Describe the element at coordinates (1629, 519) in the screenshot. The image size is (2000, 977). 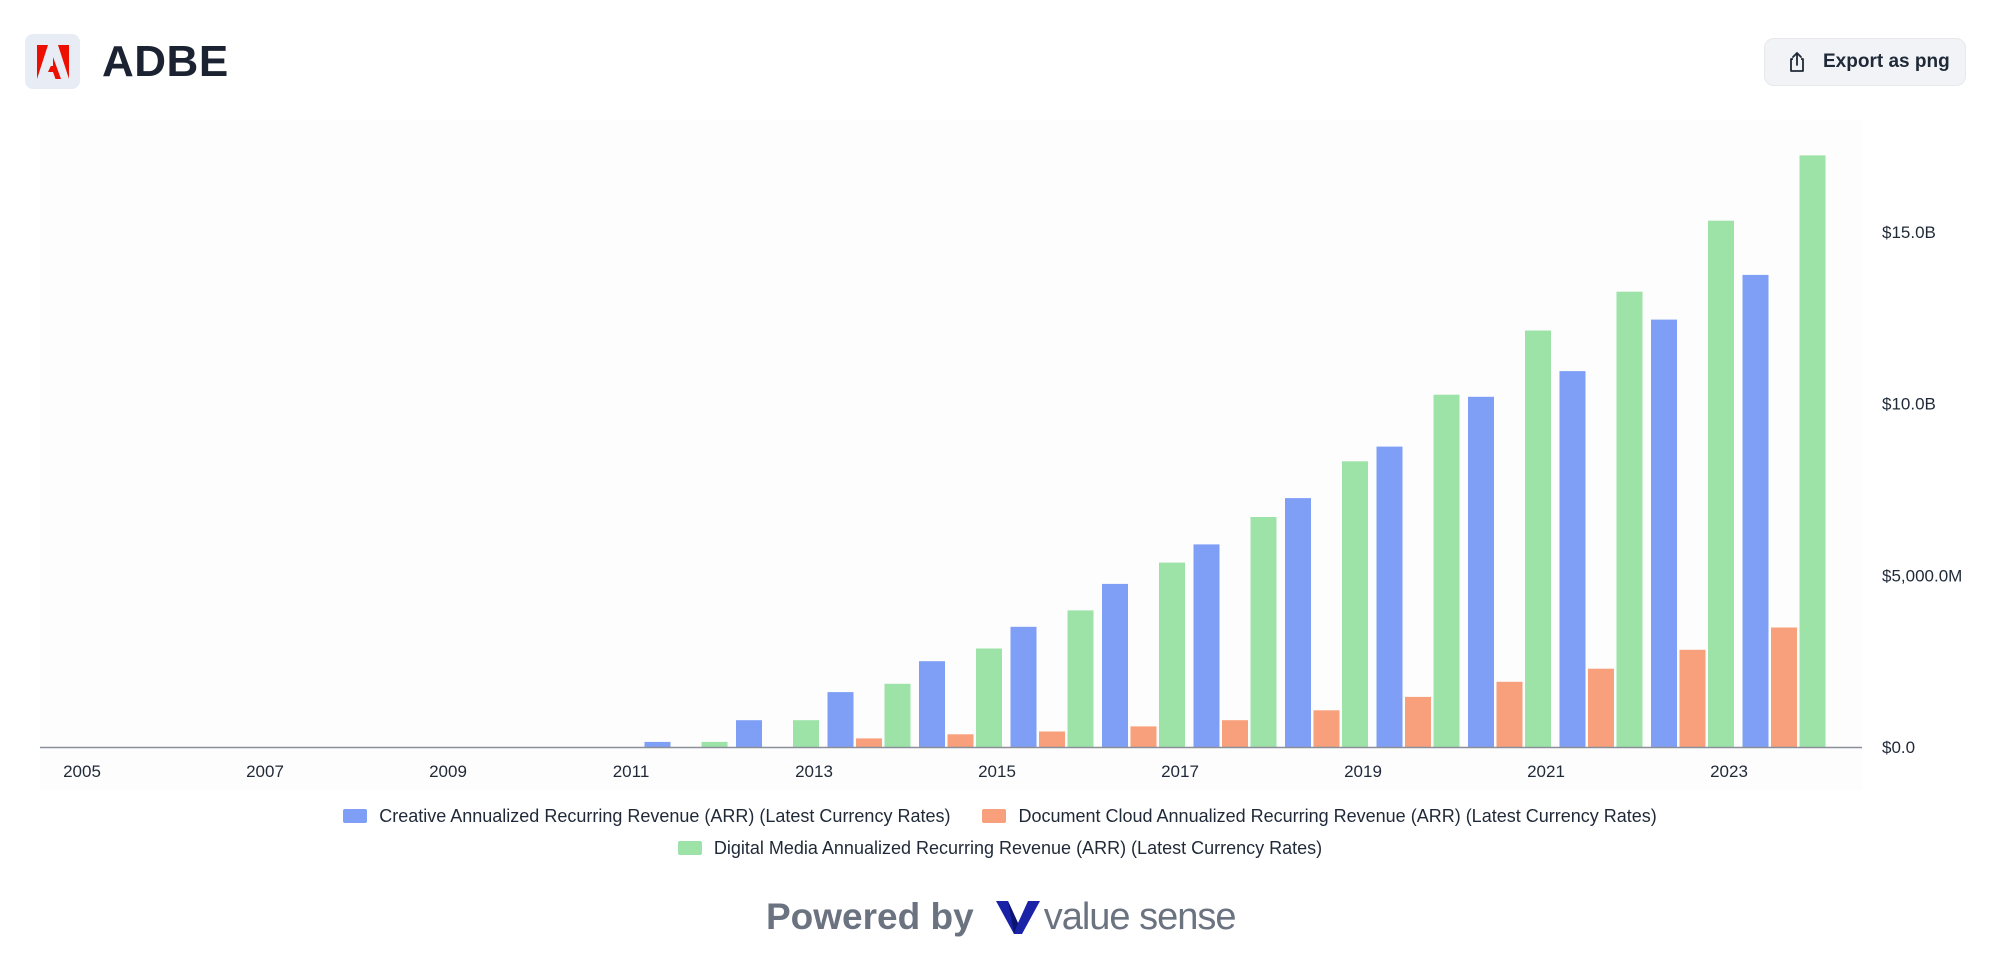
I see `bar-digital-media-2022` at that location.